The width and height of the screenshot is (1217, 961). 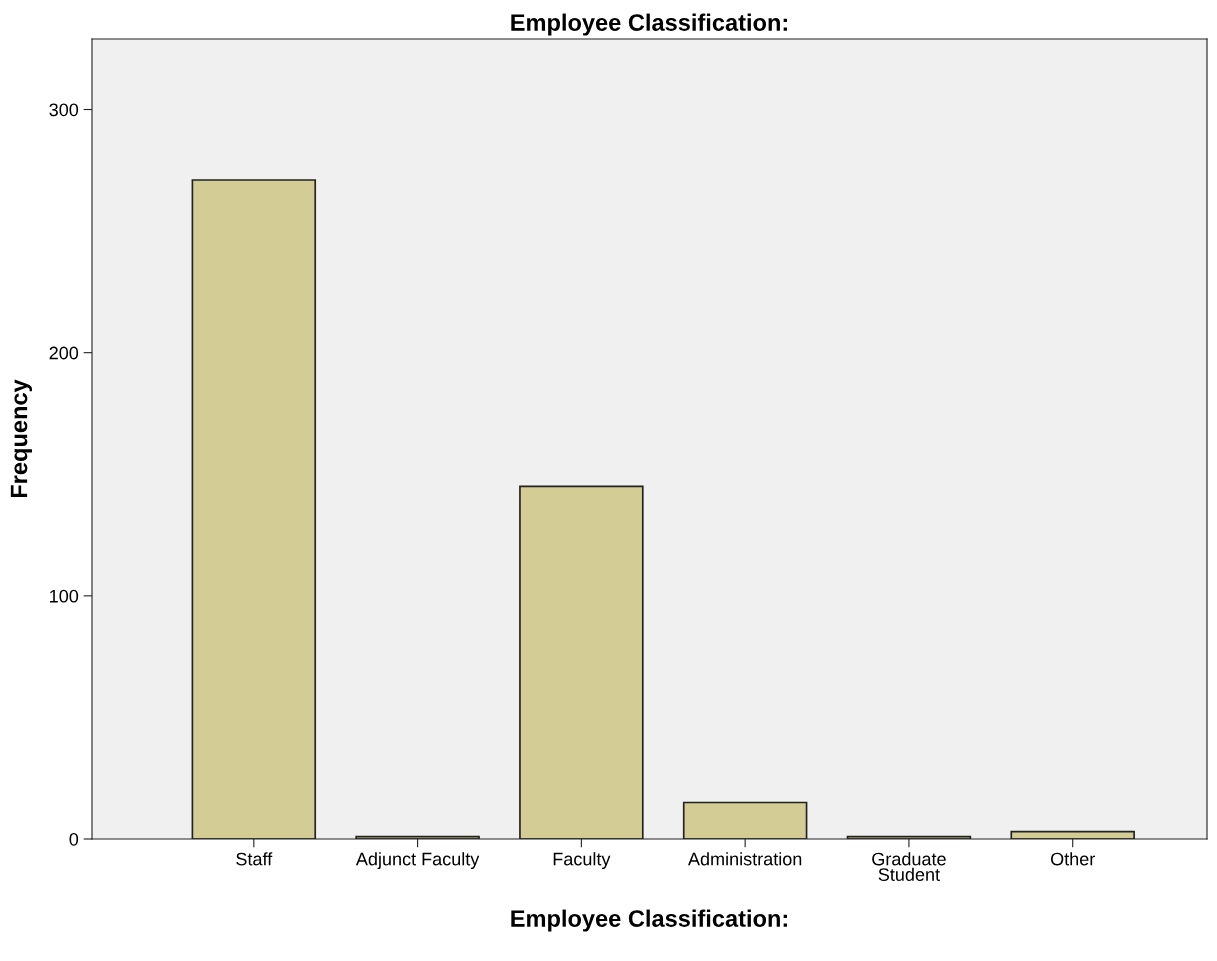 What do you see at coordinates (649, 920) in the screenshot?
I see `x-axis-title: Employee Classification:` at bounding box center [649, 920].